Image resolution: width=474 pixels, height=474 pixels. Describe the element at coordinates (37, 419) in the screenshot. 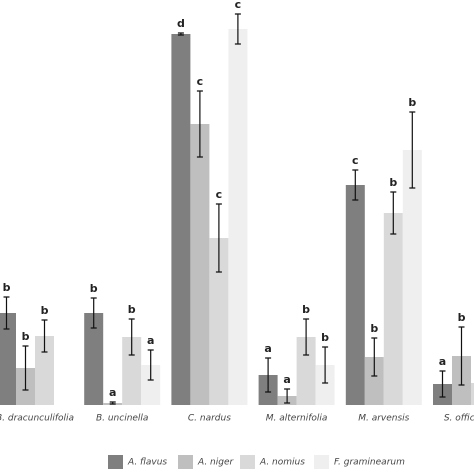

I see `x-tick-label: B. dracunculifolia` at that location.